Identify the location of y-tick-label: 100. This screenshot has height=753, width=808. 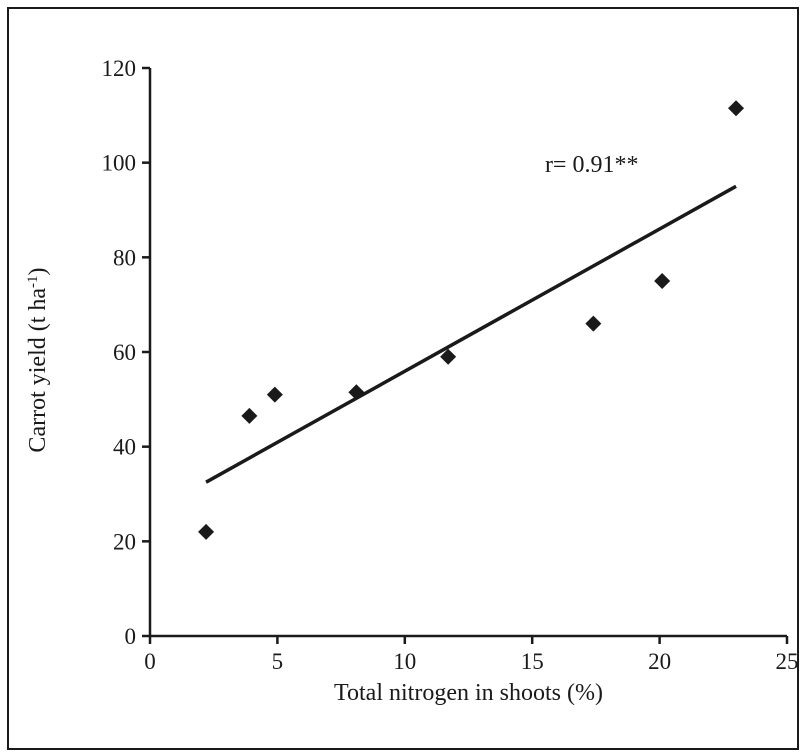
(119, 163).